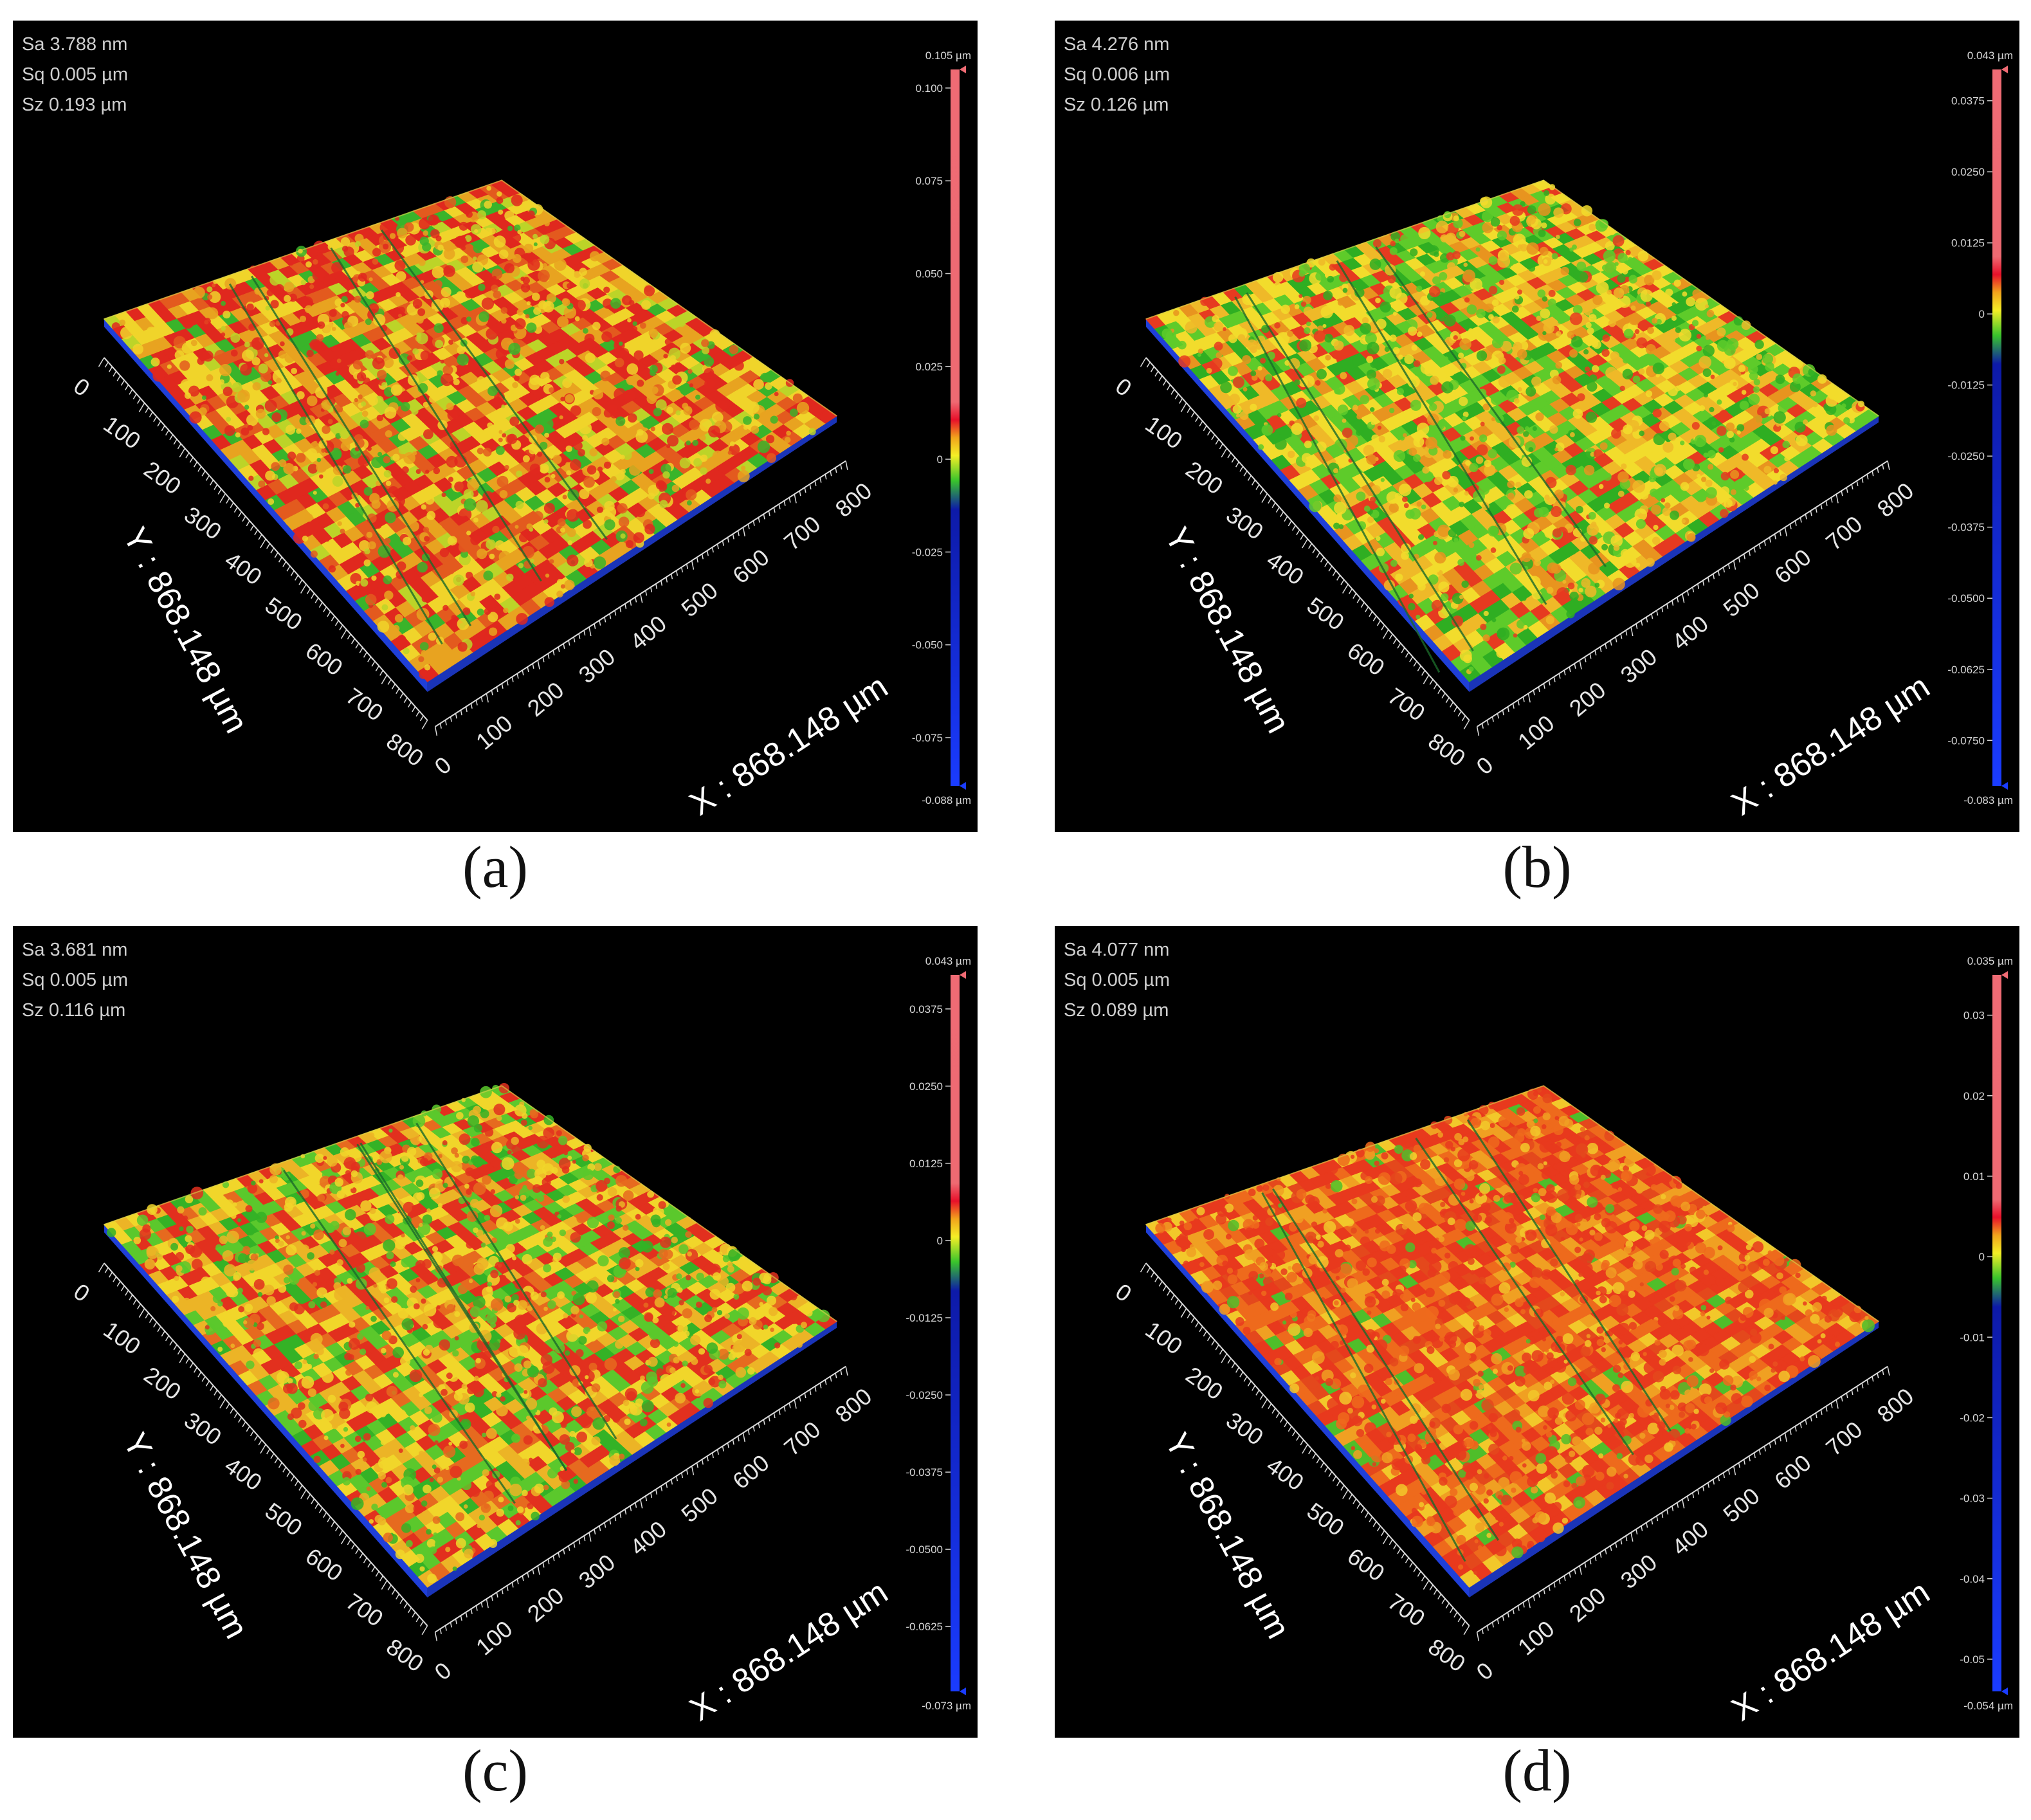 The height and width of the screenshot is (1820, 2031). I want to click on roughness-stats: Sa 4.077 nm Sq 0.005 µm Sz 0.089 µm, so click(1117, 980).